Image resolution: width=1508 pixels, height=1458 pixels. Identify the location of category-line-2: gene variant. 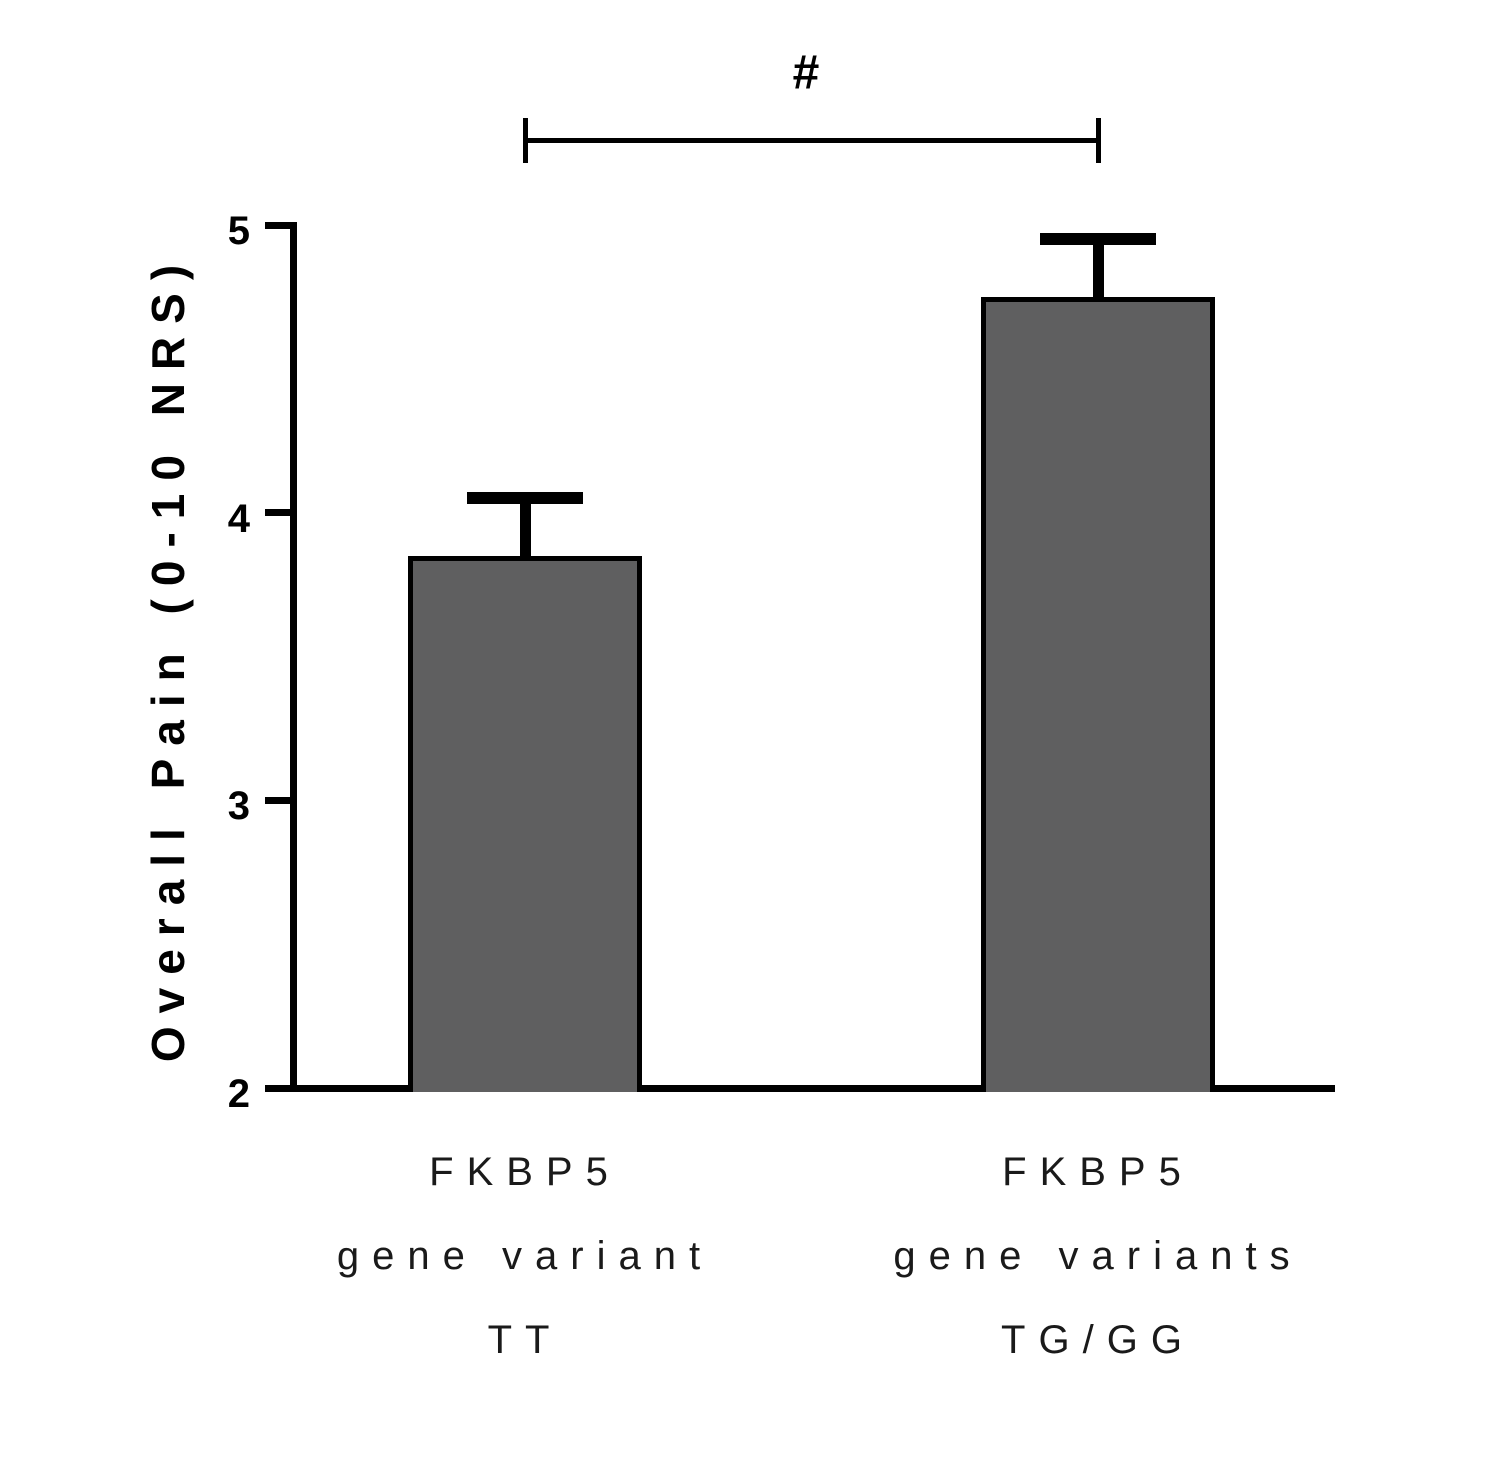
(525, 1256).